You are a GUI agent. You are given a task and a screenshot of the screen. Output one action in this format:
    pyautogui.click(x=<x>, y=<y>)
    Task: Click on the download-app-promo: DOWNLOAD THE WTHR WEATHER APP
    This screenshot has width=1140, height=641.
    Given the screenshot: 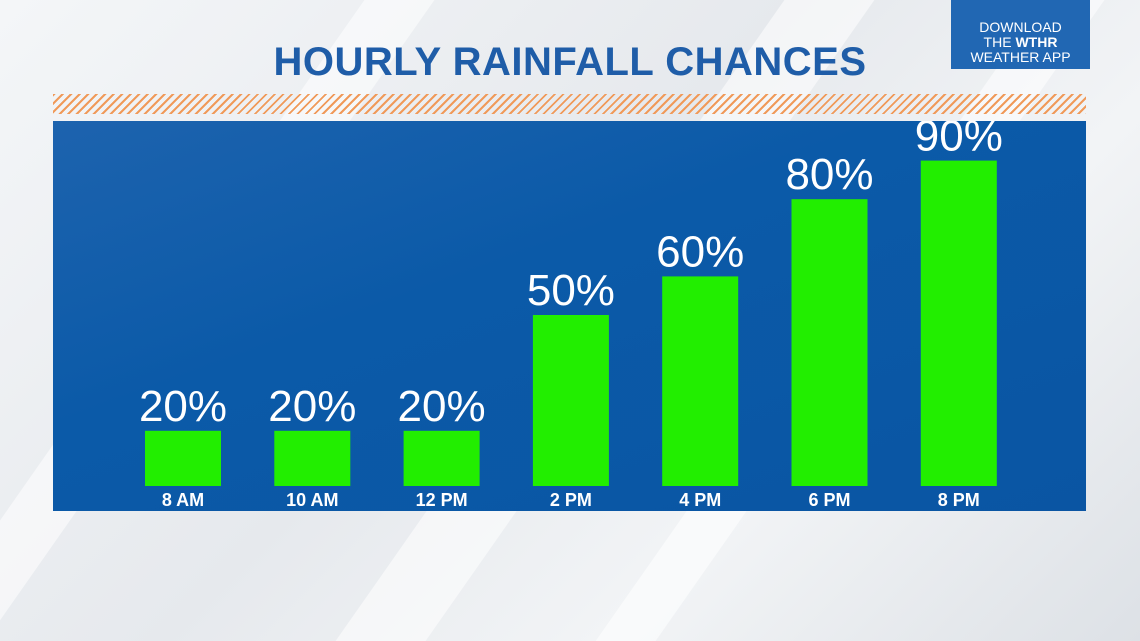 What is the action you would take?
    pyautogui.click(x=1020, y=34)
    